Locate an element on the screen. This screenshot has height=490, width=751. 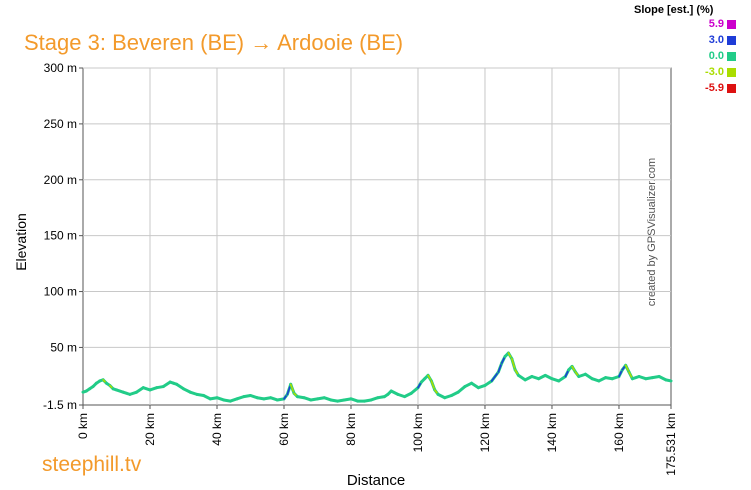
elevation-profile is located at coordinates (377, 377).